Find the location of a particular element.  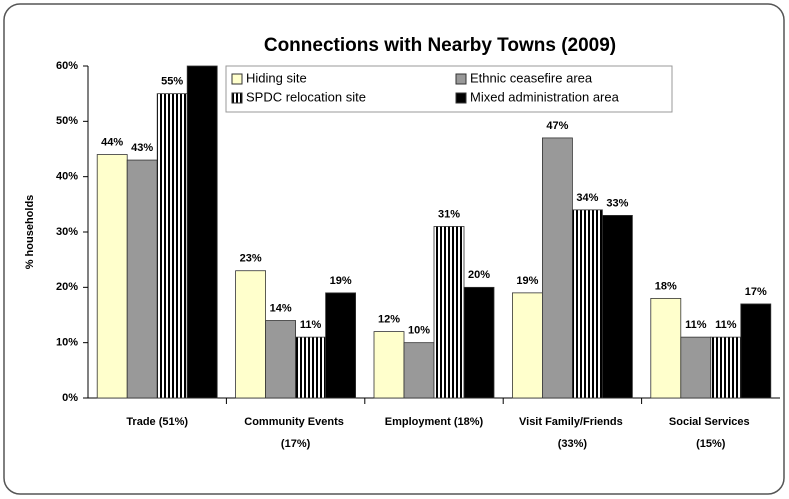

x-tick-line: Visit Family/Friends is located at coordinates (572, 422).